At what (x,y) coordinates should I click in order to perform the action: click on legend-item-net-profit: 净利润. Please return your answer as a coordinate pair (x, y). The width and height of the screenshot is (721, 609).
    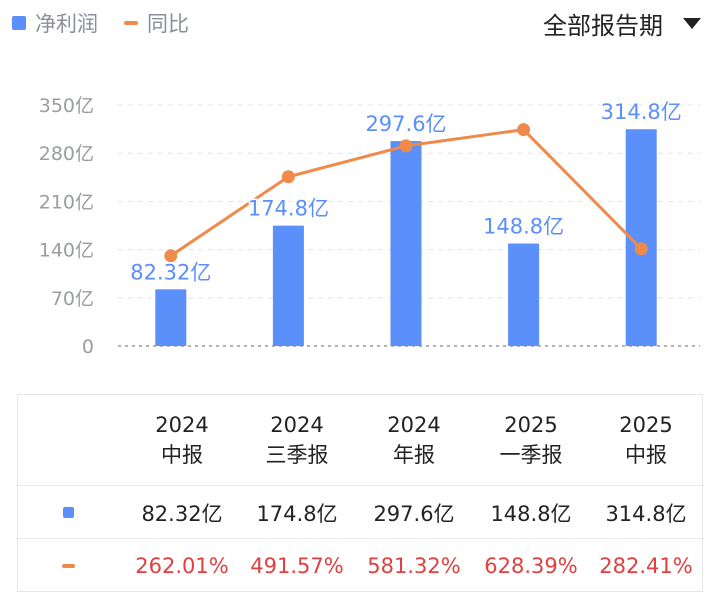
    Looking at the image, I should click on (55, 23).